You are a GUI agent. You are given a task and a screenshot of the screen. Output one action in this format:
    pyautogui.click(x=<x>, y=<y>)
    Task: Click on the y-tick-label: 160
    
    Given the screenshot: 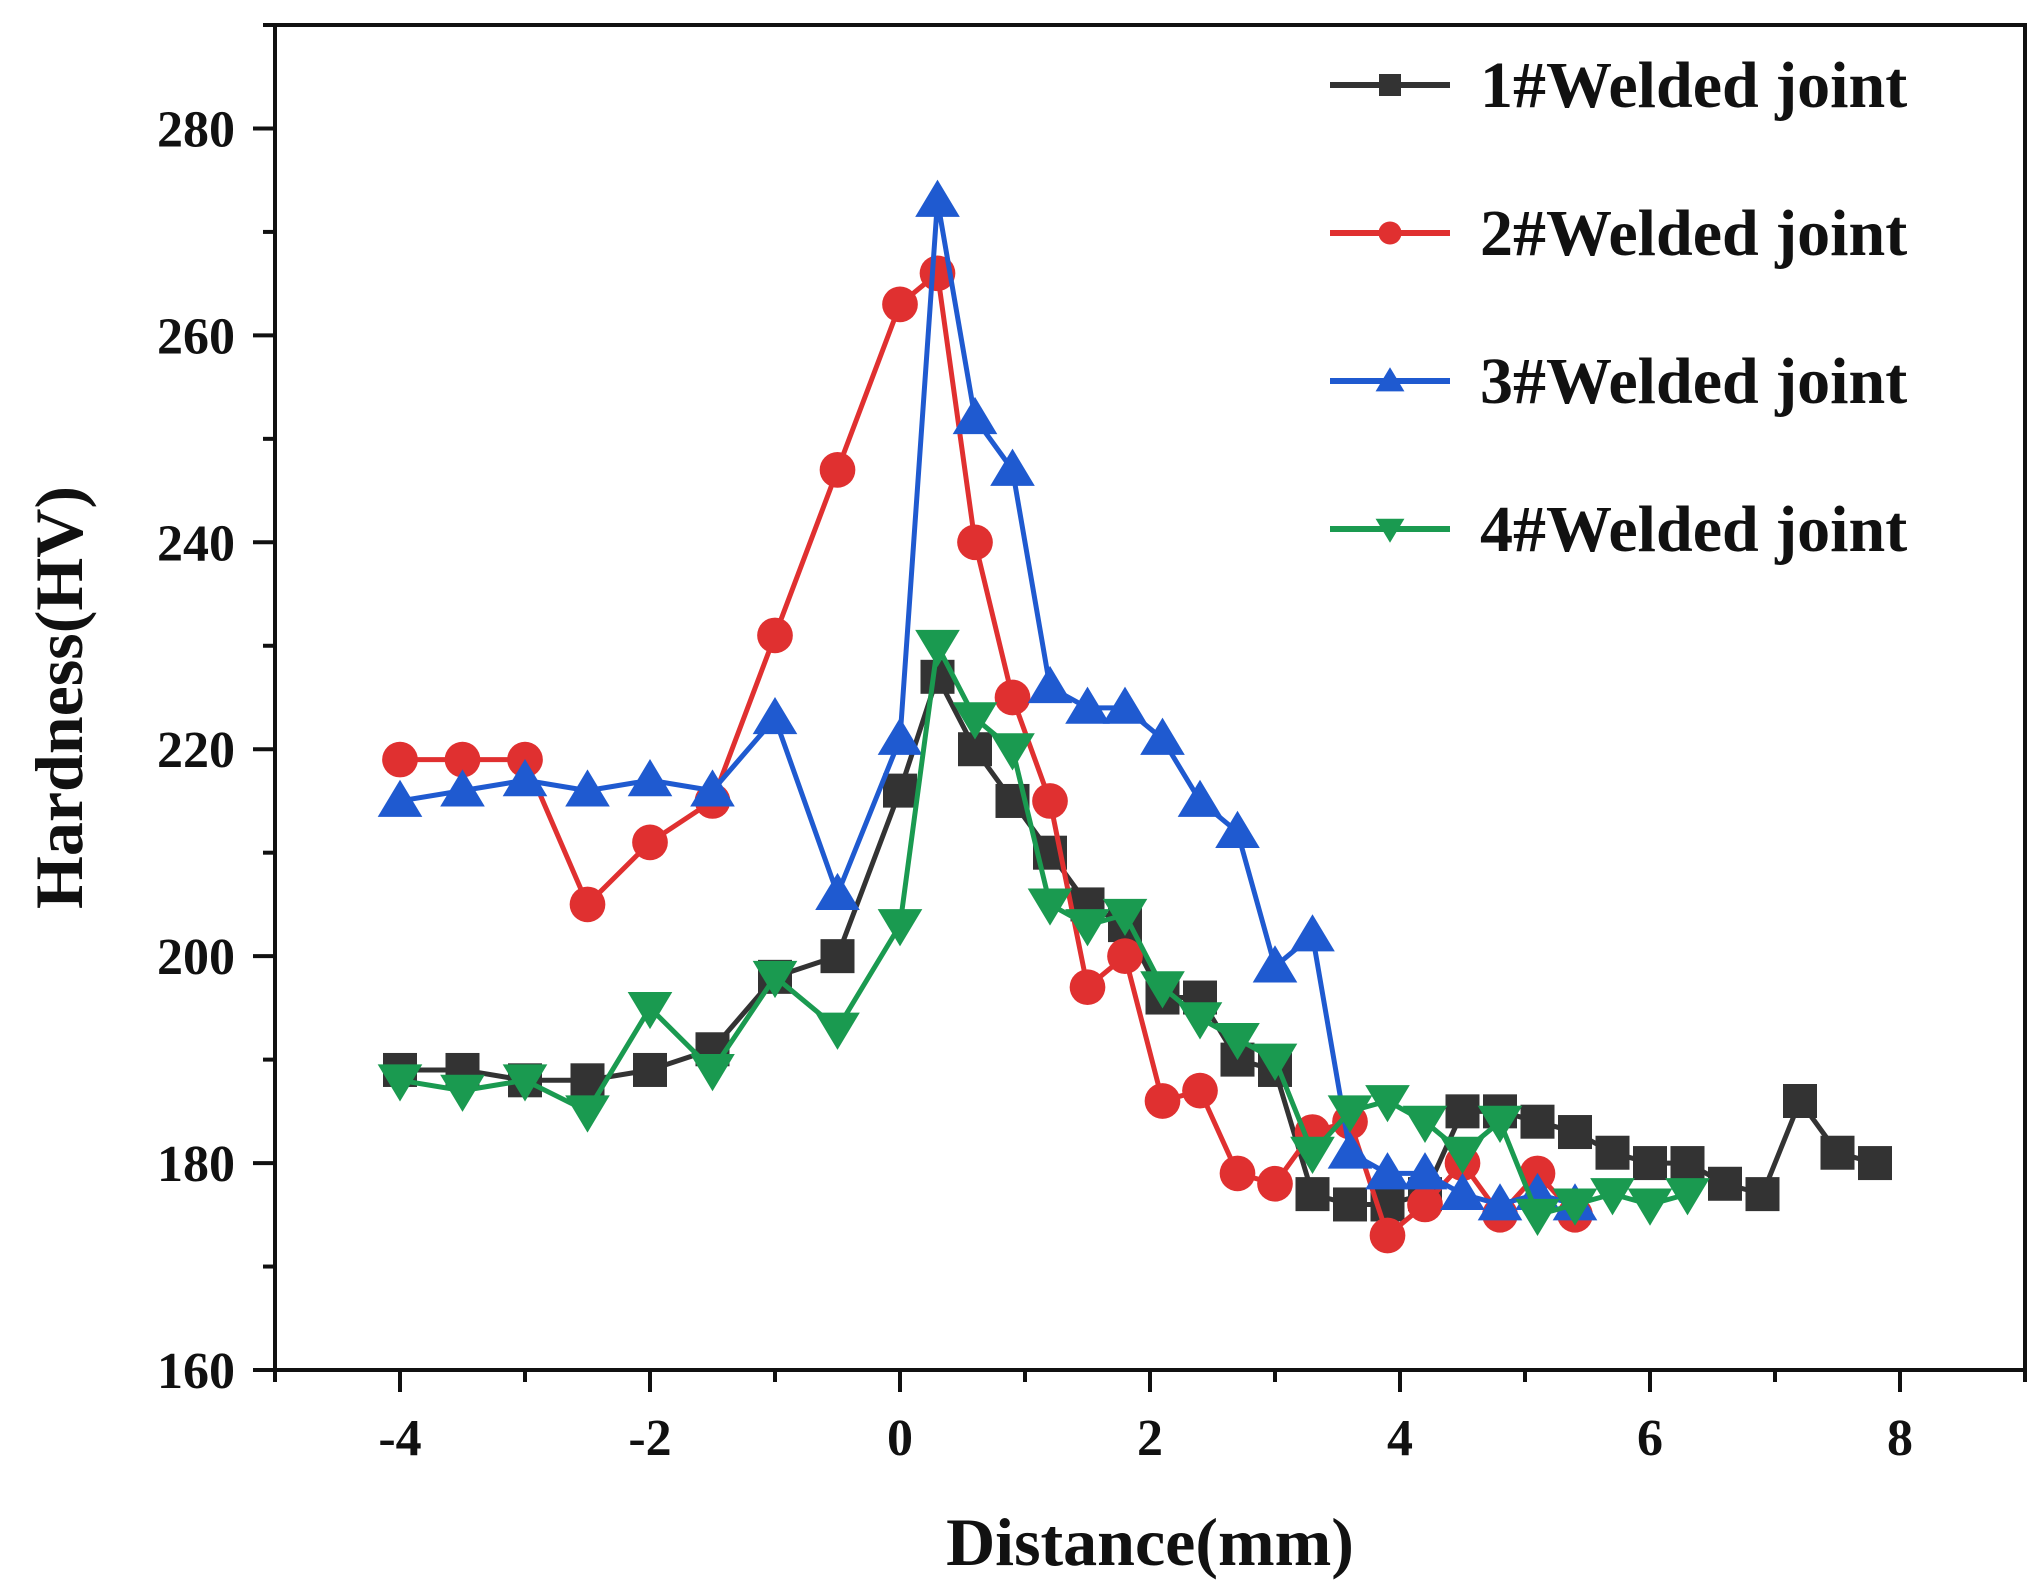 What is the action you would take?
    pyautogui.click(x=196, y=1371)
    